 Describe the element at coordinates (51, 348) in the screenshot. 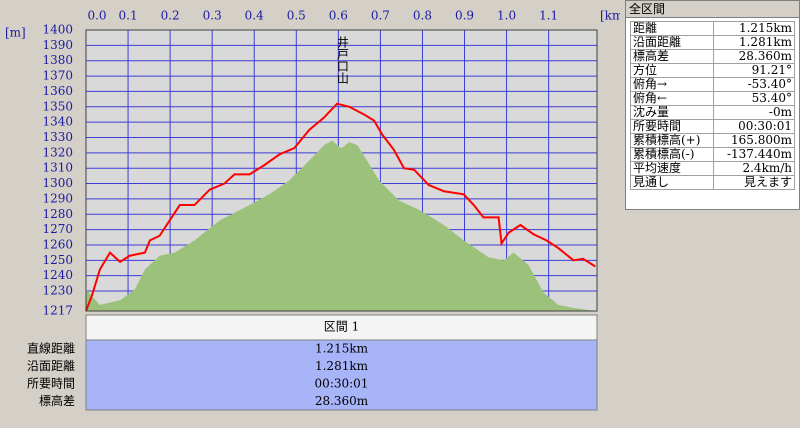

I see `row-label: 直線距離` at that location.